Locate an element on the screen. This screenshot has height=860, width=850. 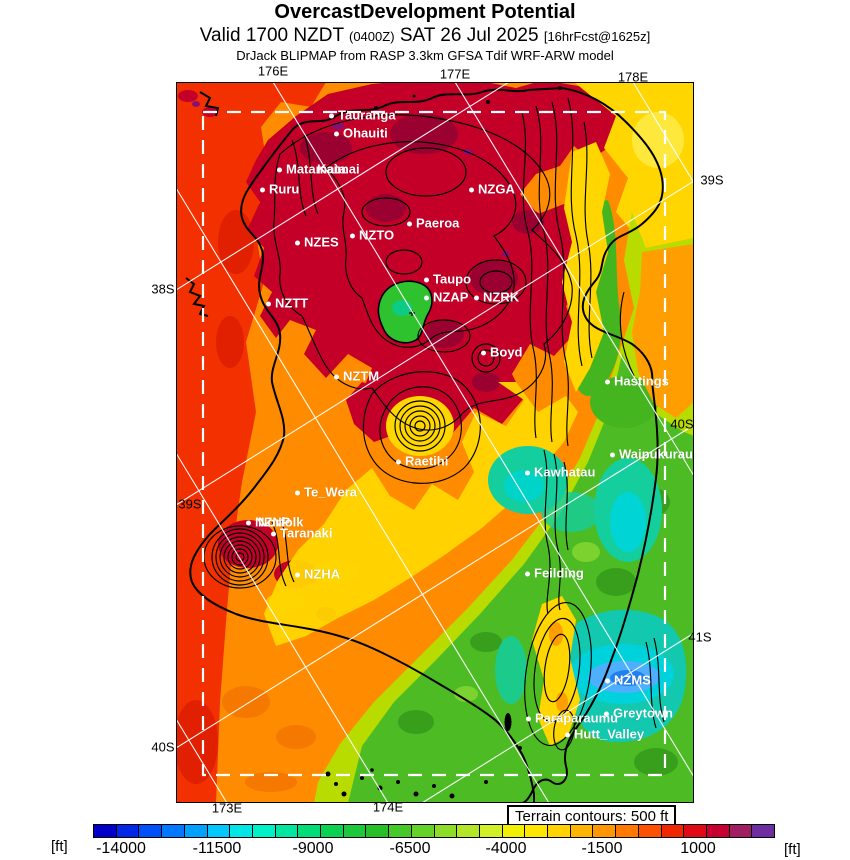
station-label: Waipukurau is located at coordinates (656, 454).